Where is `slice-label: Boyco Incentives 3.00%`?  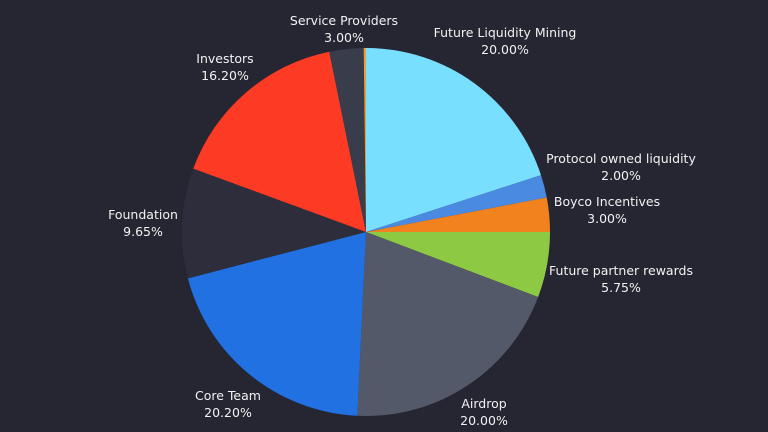
slice-label: Boyco Incentives 3.00% is located at coordinates (607, 210).